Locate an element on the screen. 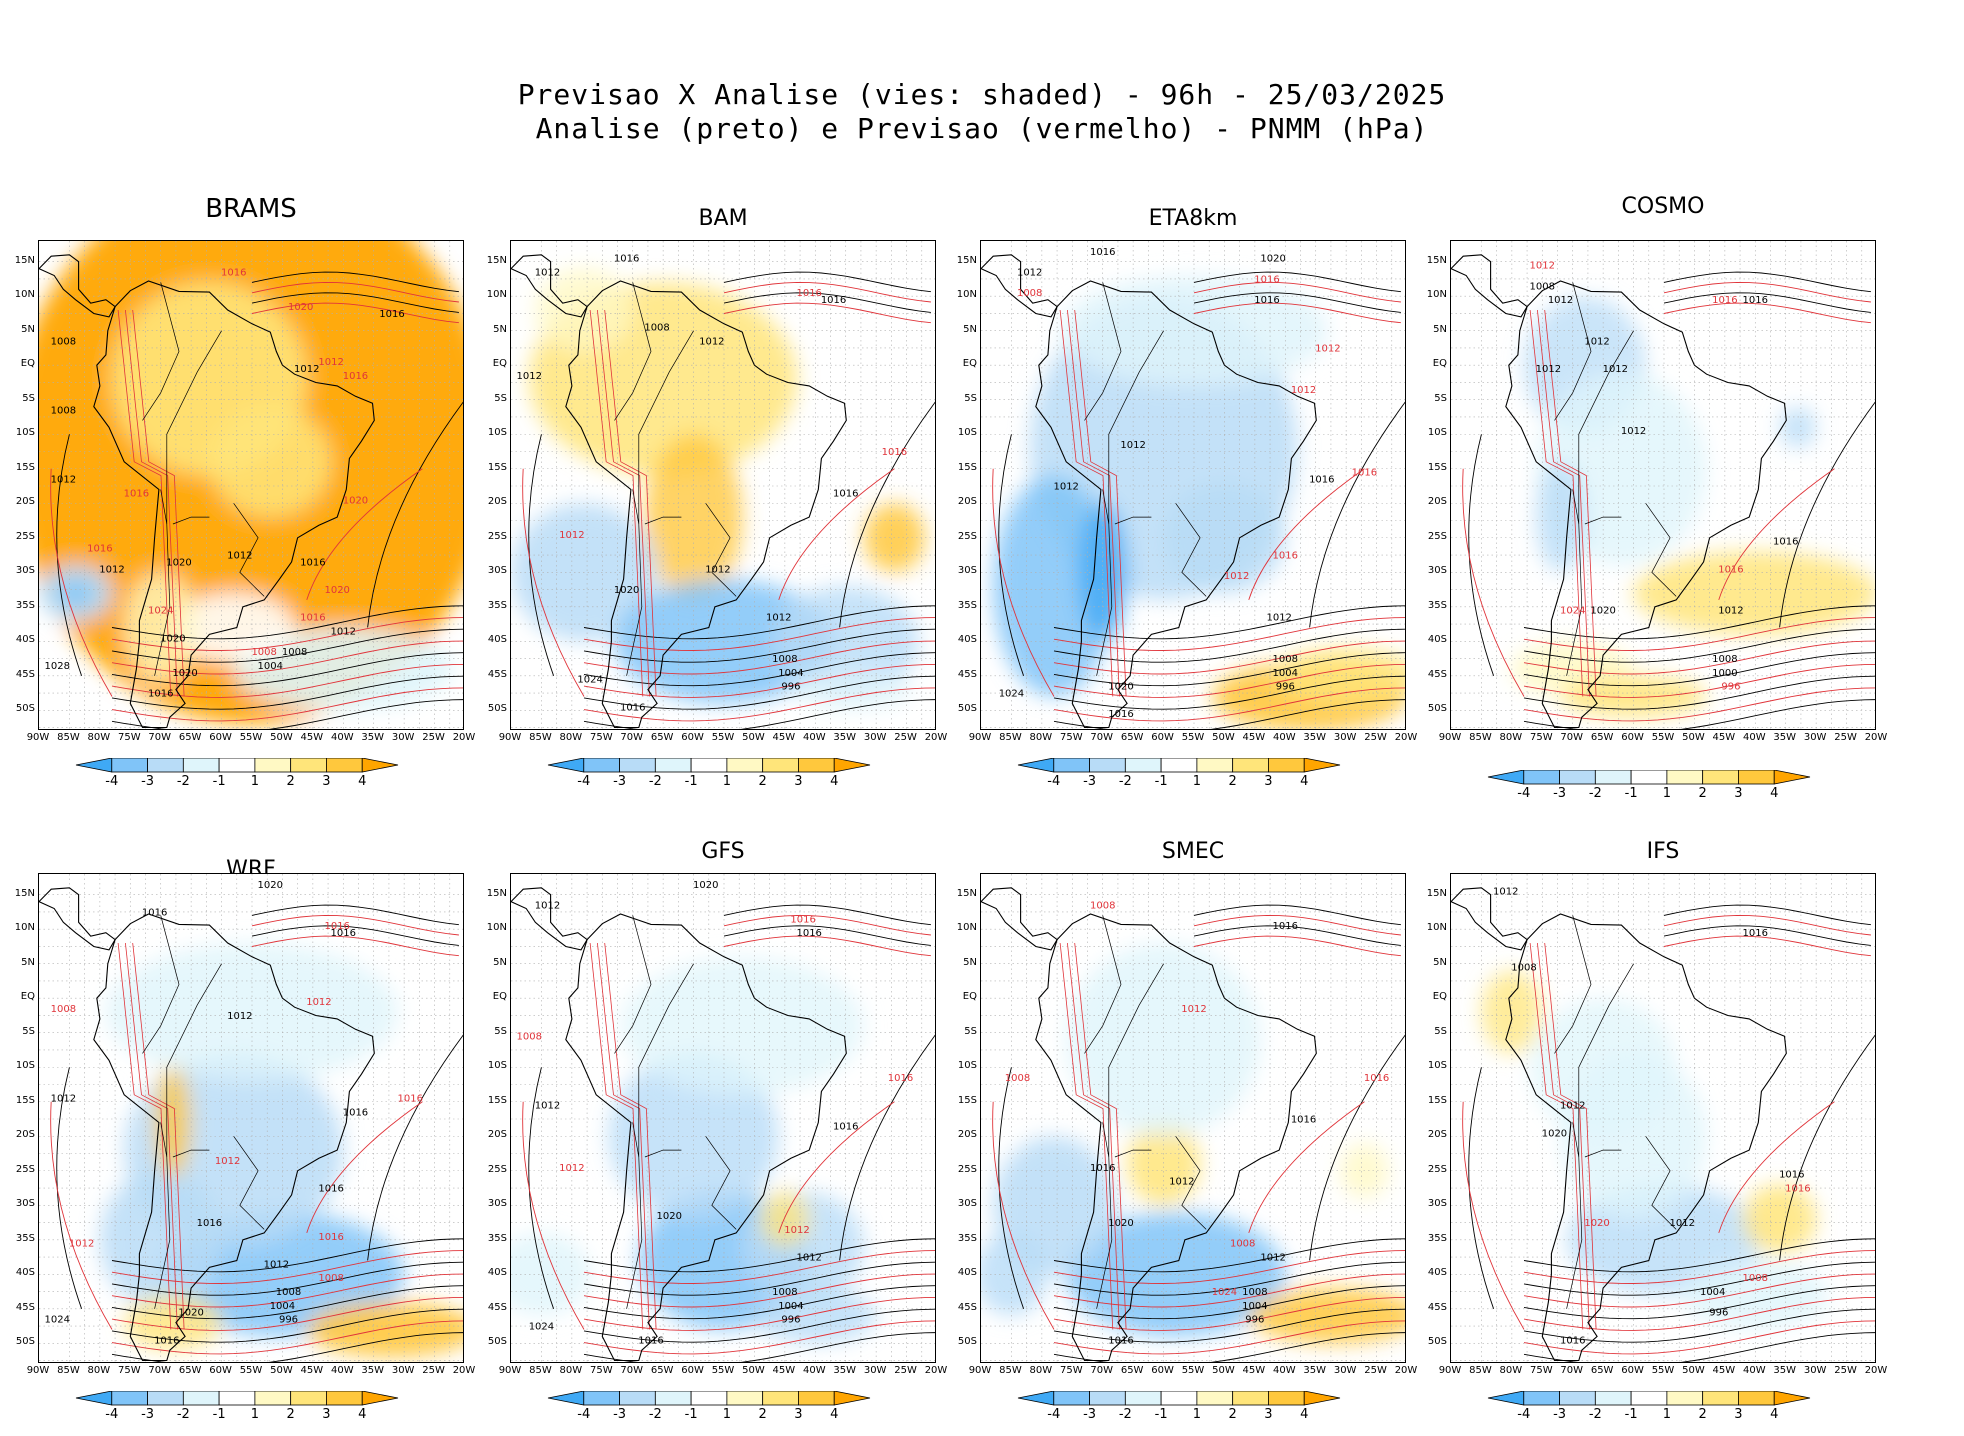  colorbar-tick-label: 2 is located at coordinates (290, 1414).